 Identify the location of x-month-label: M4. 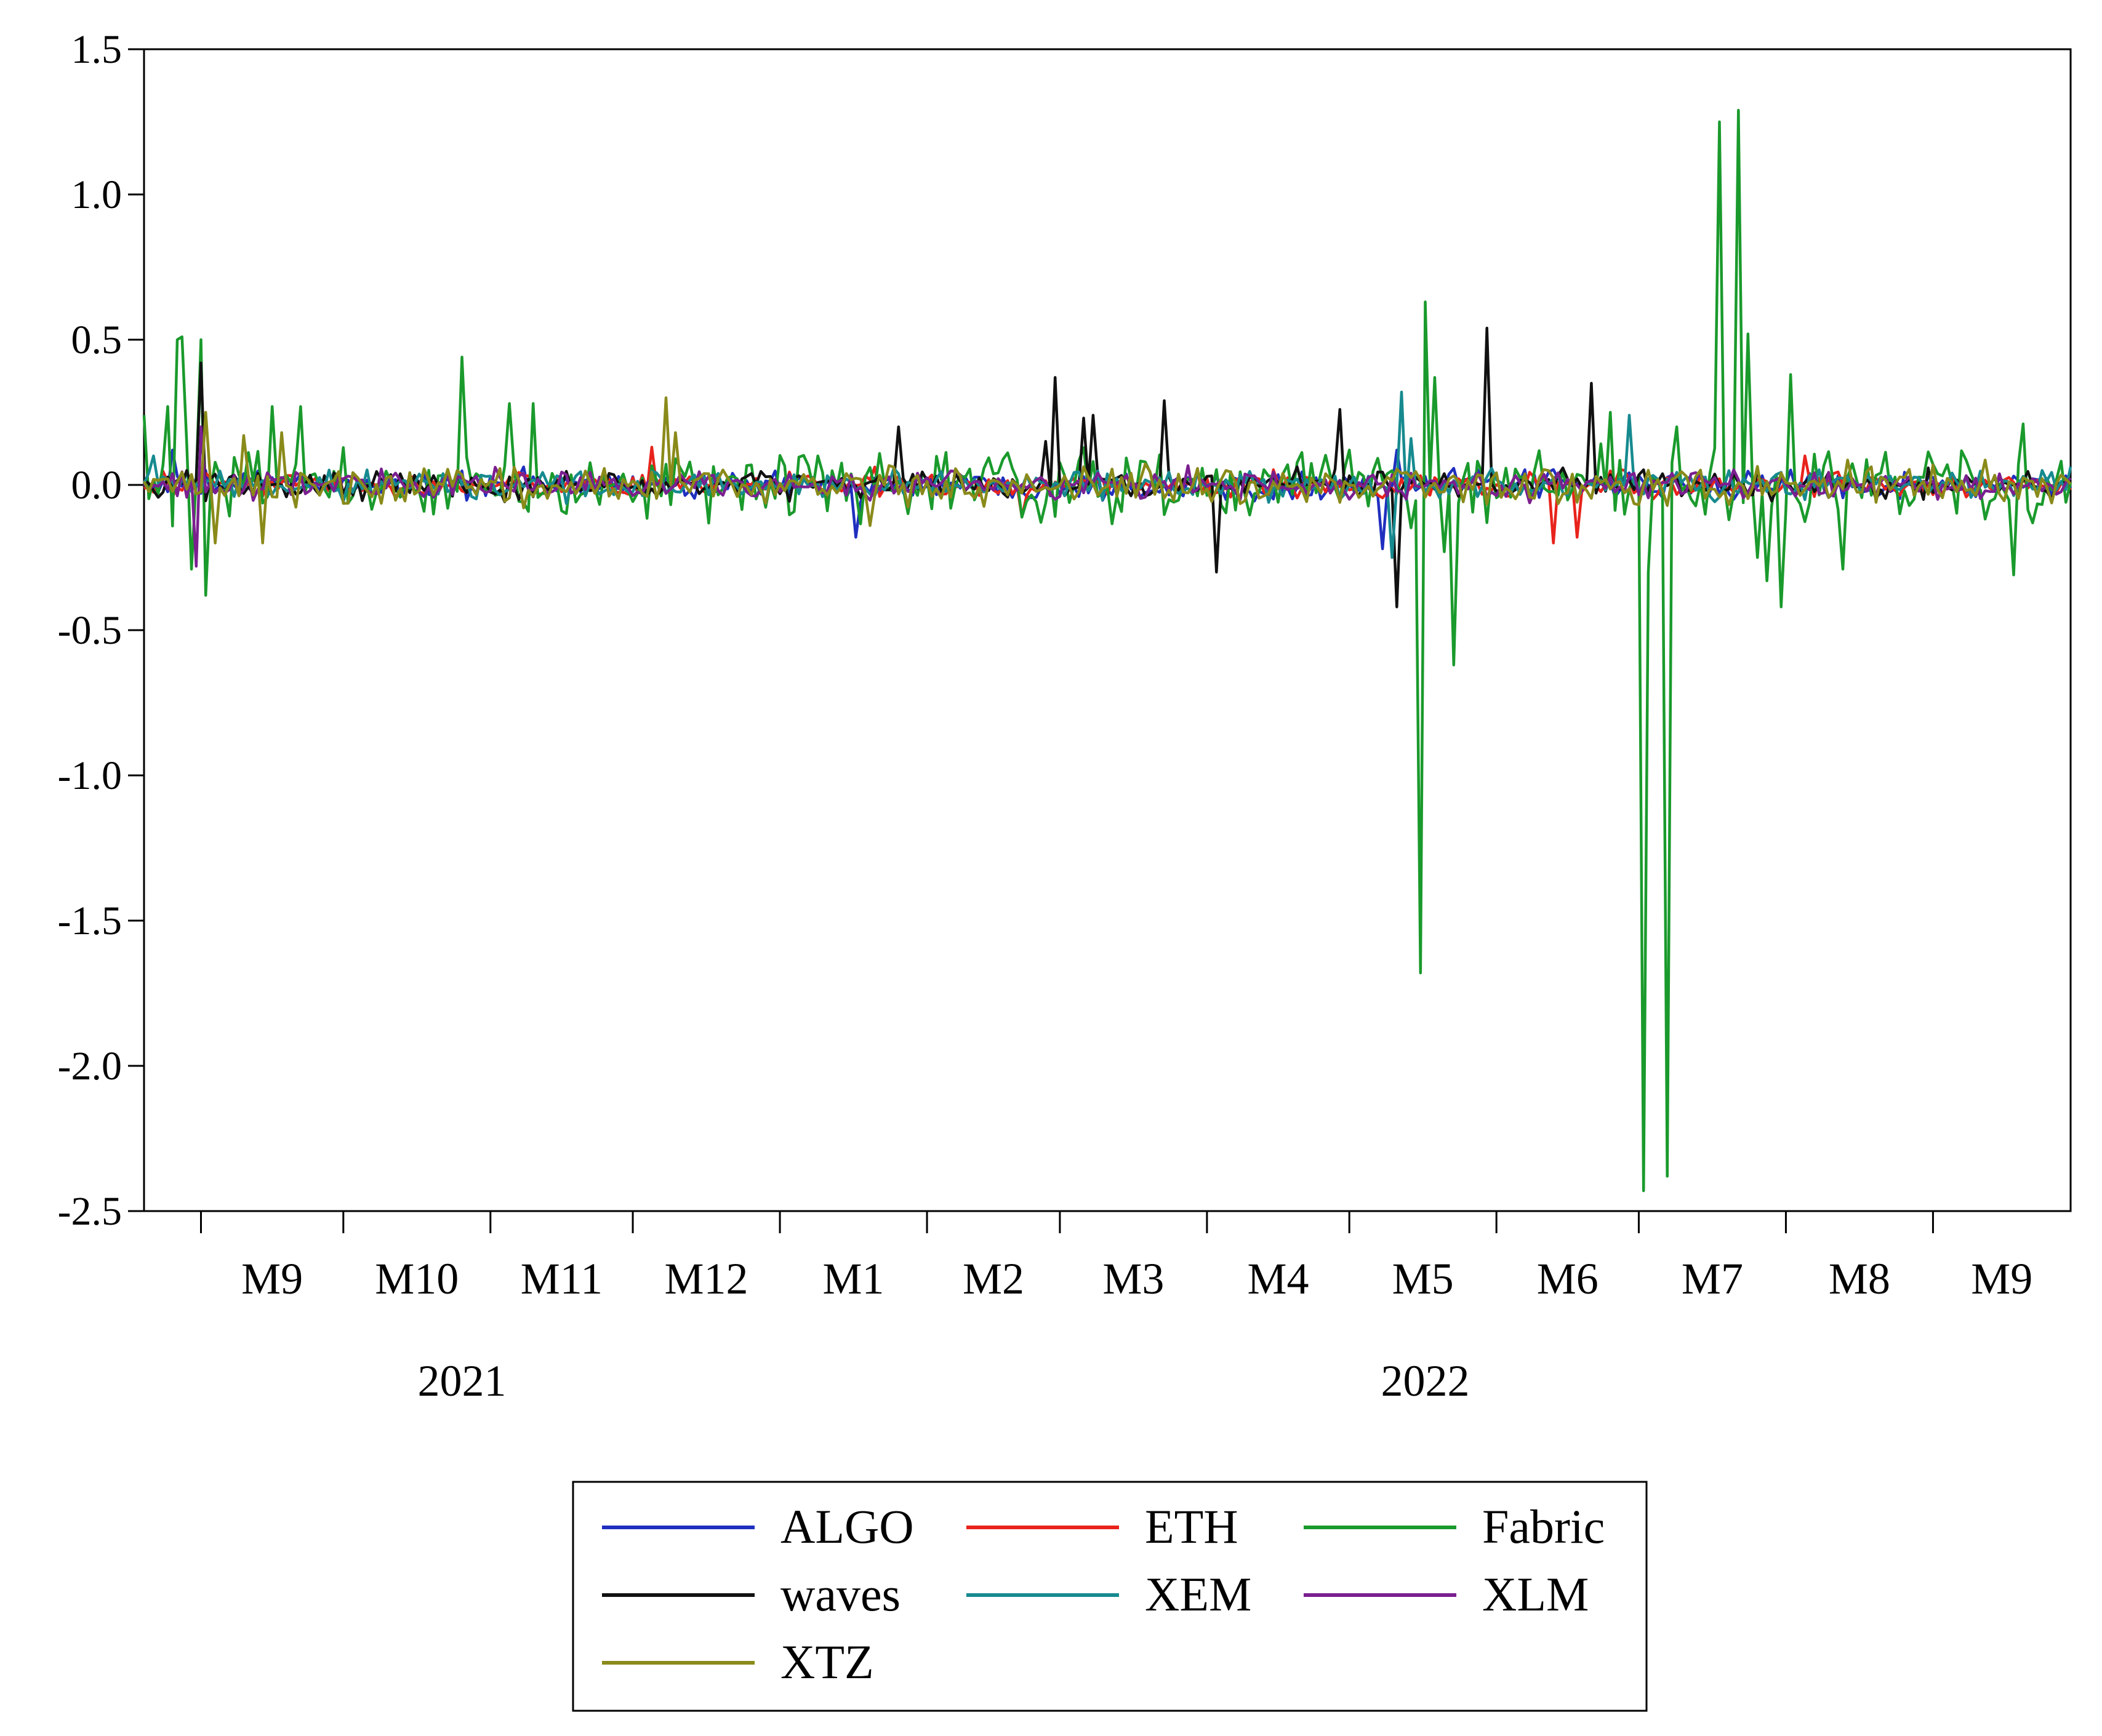
(1278, 1278).